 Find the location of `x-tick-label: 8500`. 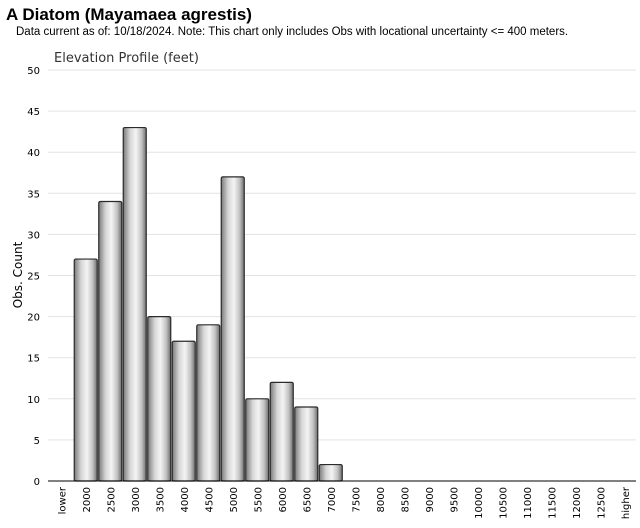

x-tick-label: 8500 is located at coordinates (405, 499).